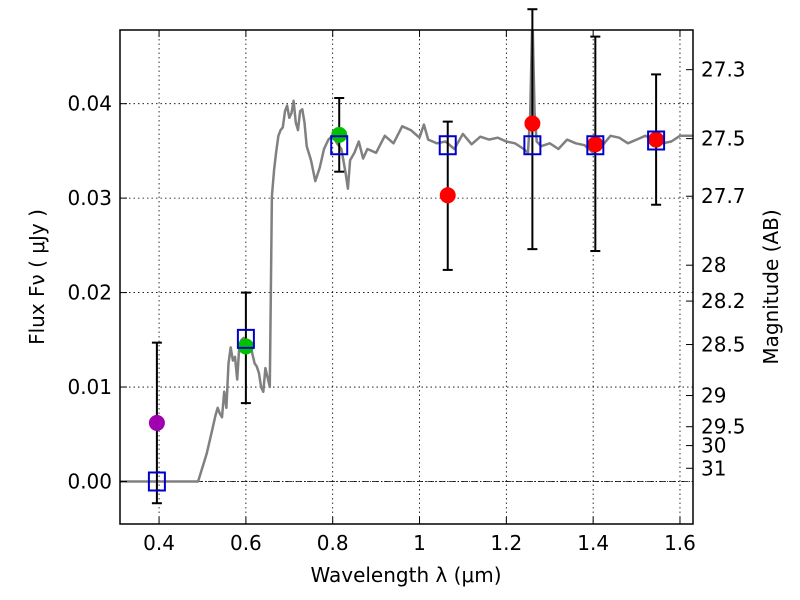  Describe the element at coordinates (89, 104) in the screenshot. I see `y-tick-label: 0.04` at that location.